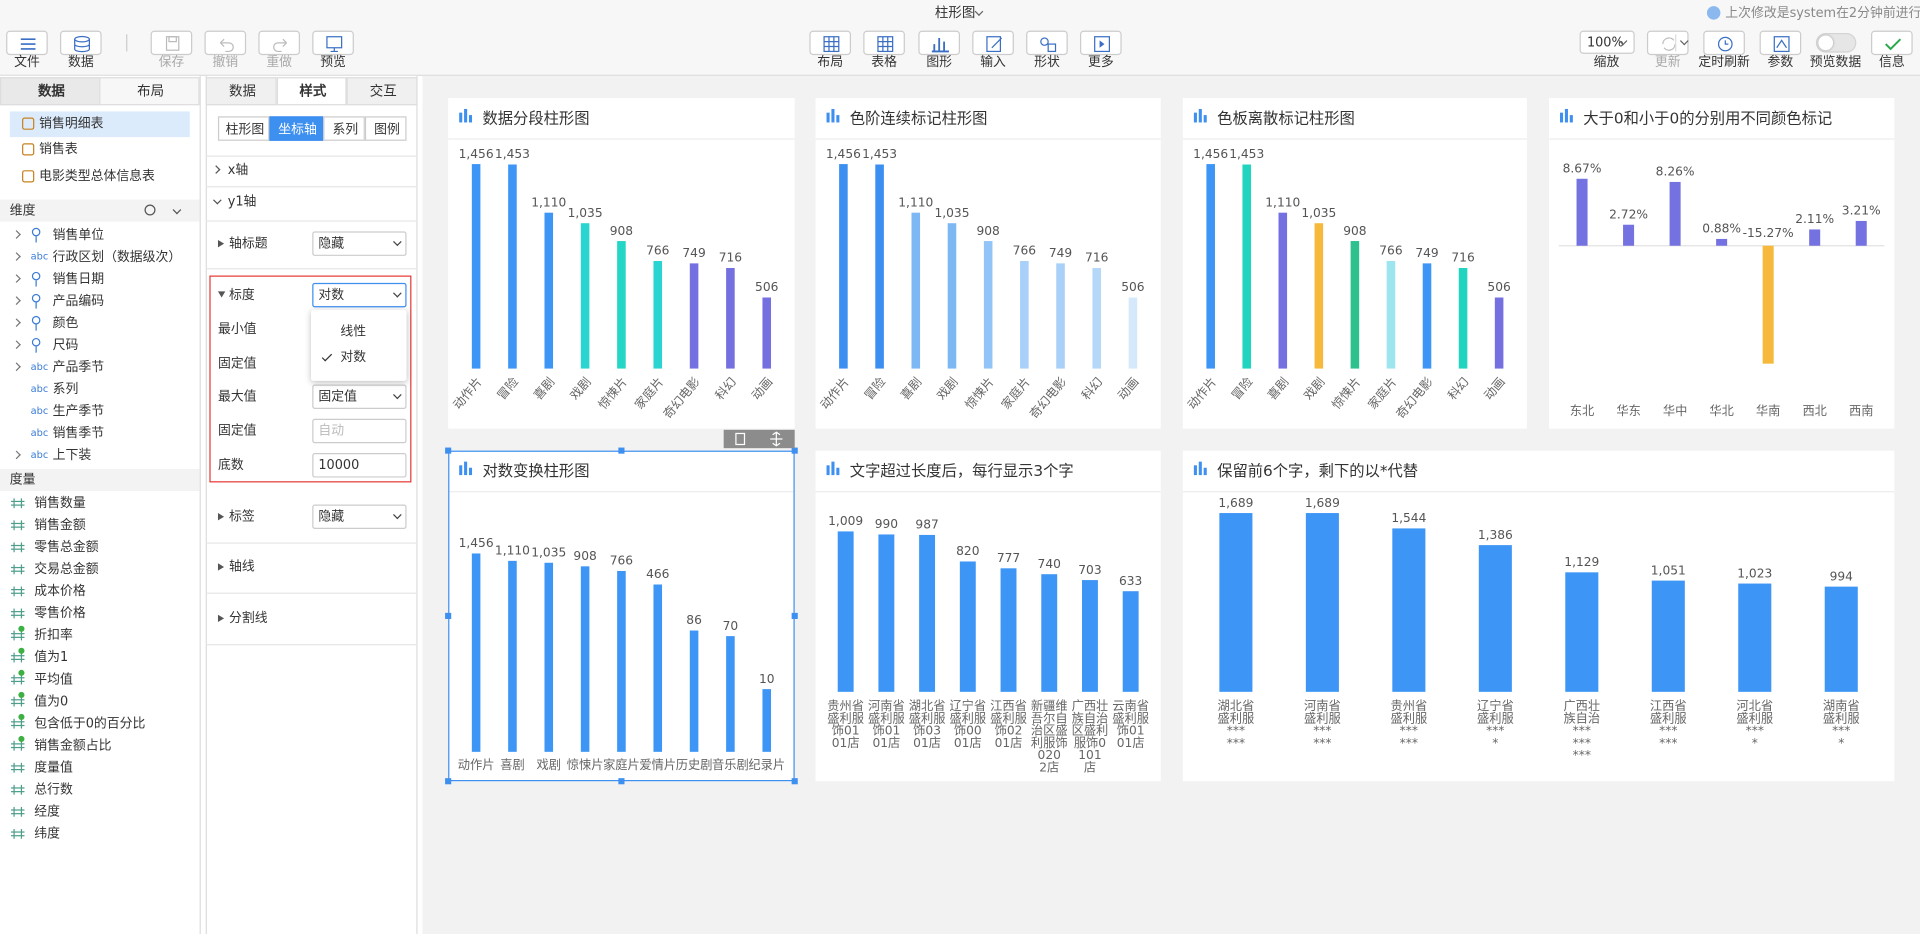  What do you see at coordinates (238, 170) in the screenshot?
I see `x-axis-heading: x轴` at bounding box center [238, 170].